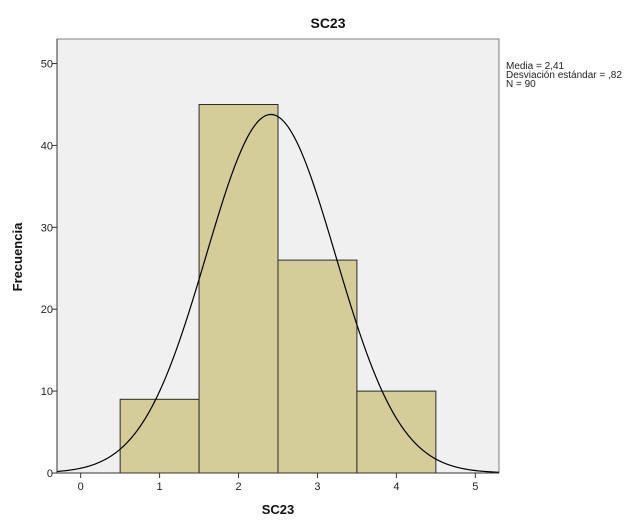 The image size is (643, 522). I want to click on x-axis-title: SC23, so click(278, 509).